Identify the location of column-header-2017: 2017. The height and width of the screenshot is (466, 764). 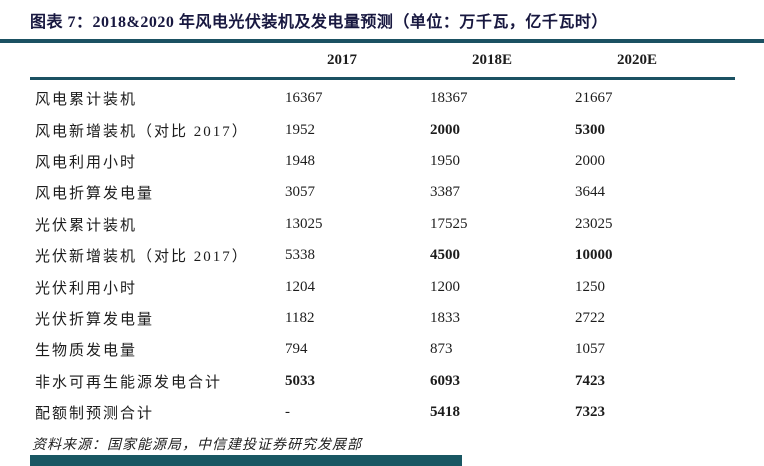
(342, 59).